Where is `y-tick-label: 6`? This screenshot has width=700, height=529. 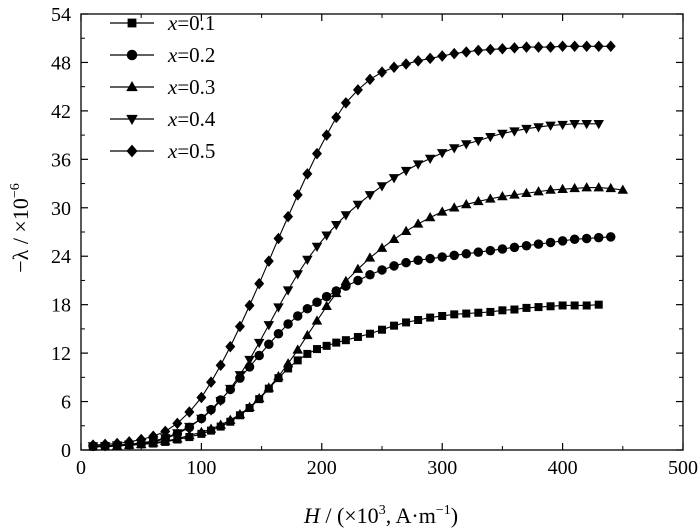
y-tick-label: 6 is located at coordinates (66, 403).